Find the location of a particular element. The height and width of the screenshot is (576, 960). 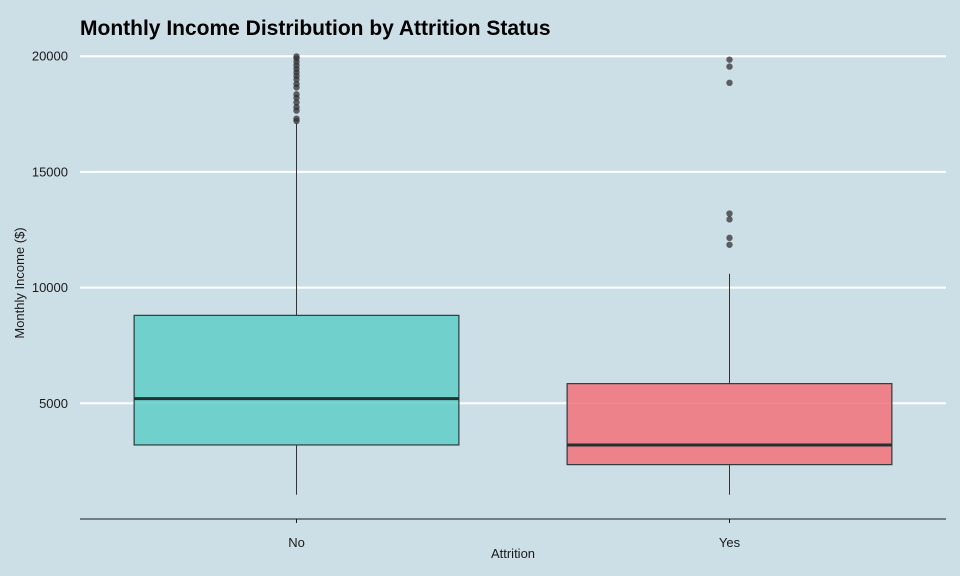

x-axis-label: Attrition is located at coordinates (513, 553).